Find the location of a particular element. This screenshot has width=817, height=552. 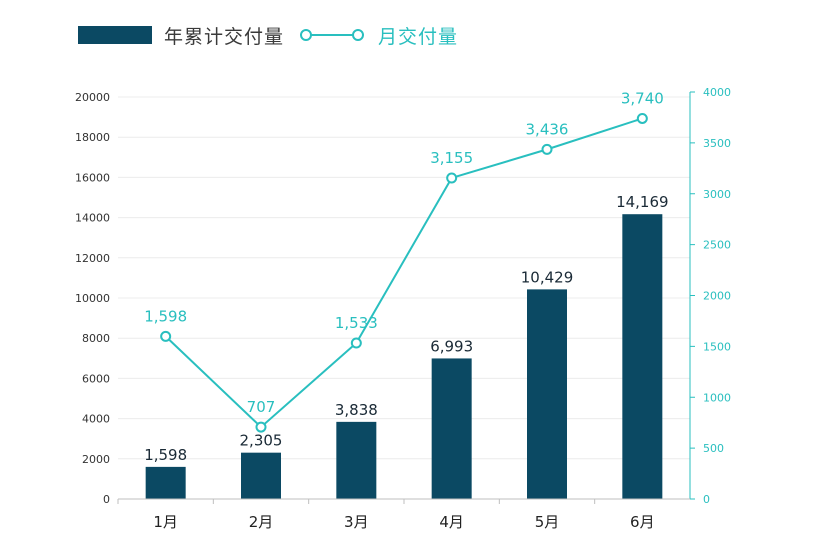

bar-value-label: 10,429 is located at coordinates (547, 277).